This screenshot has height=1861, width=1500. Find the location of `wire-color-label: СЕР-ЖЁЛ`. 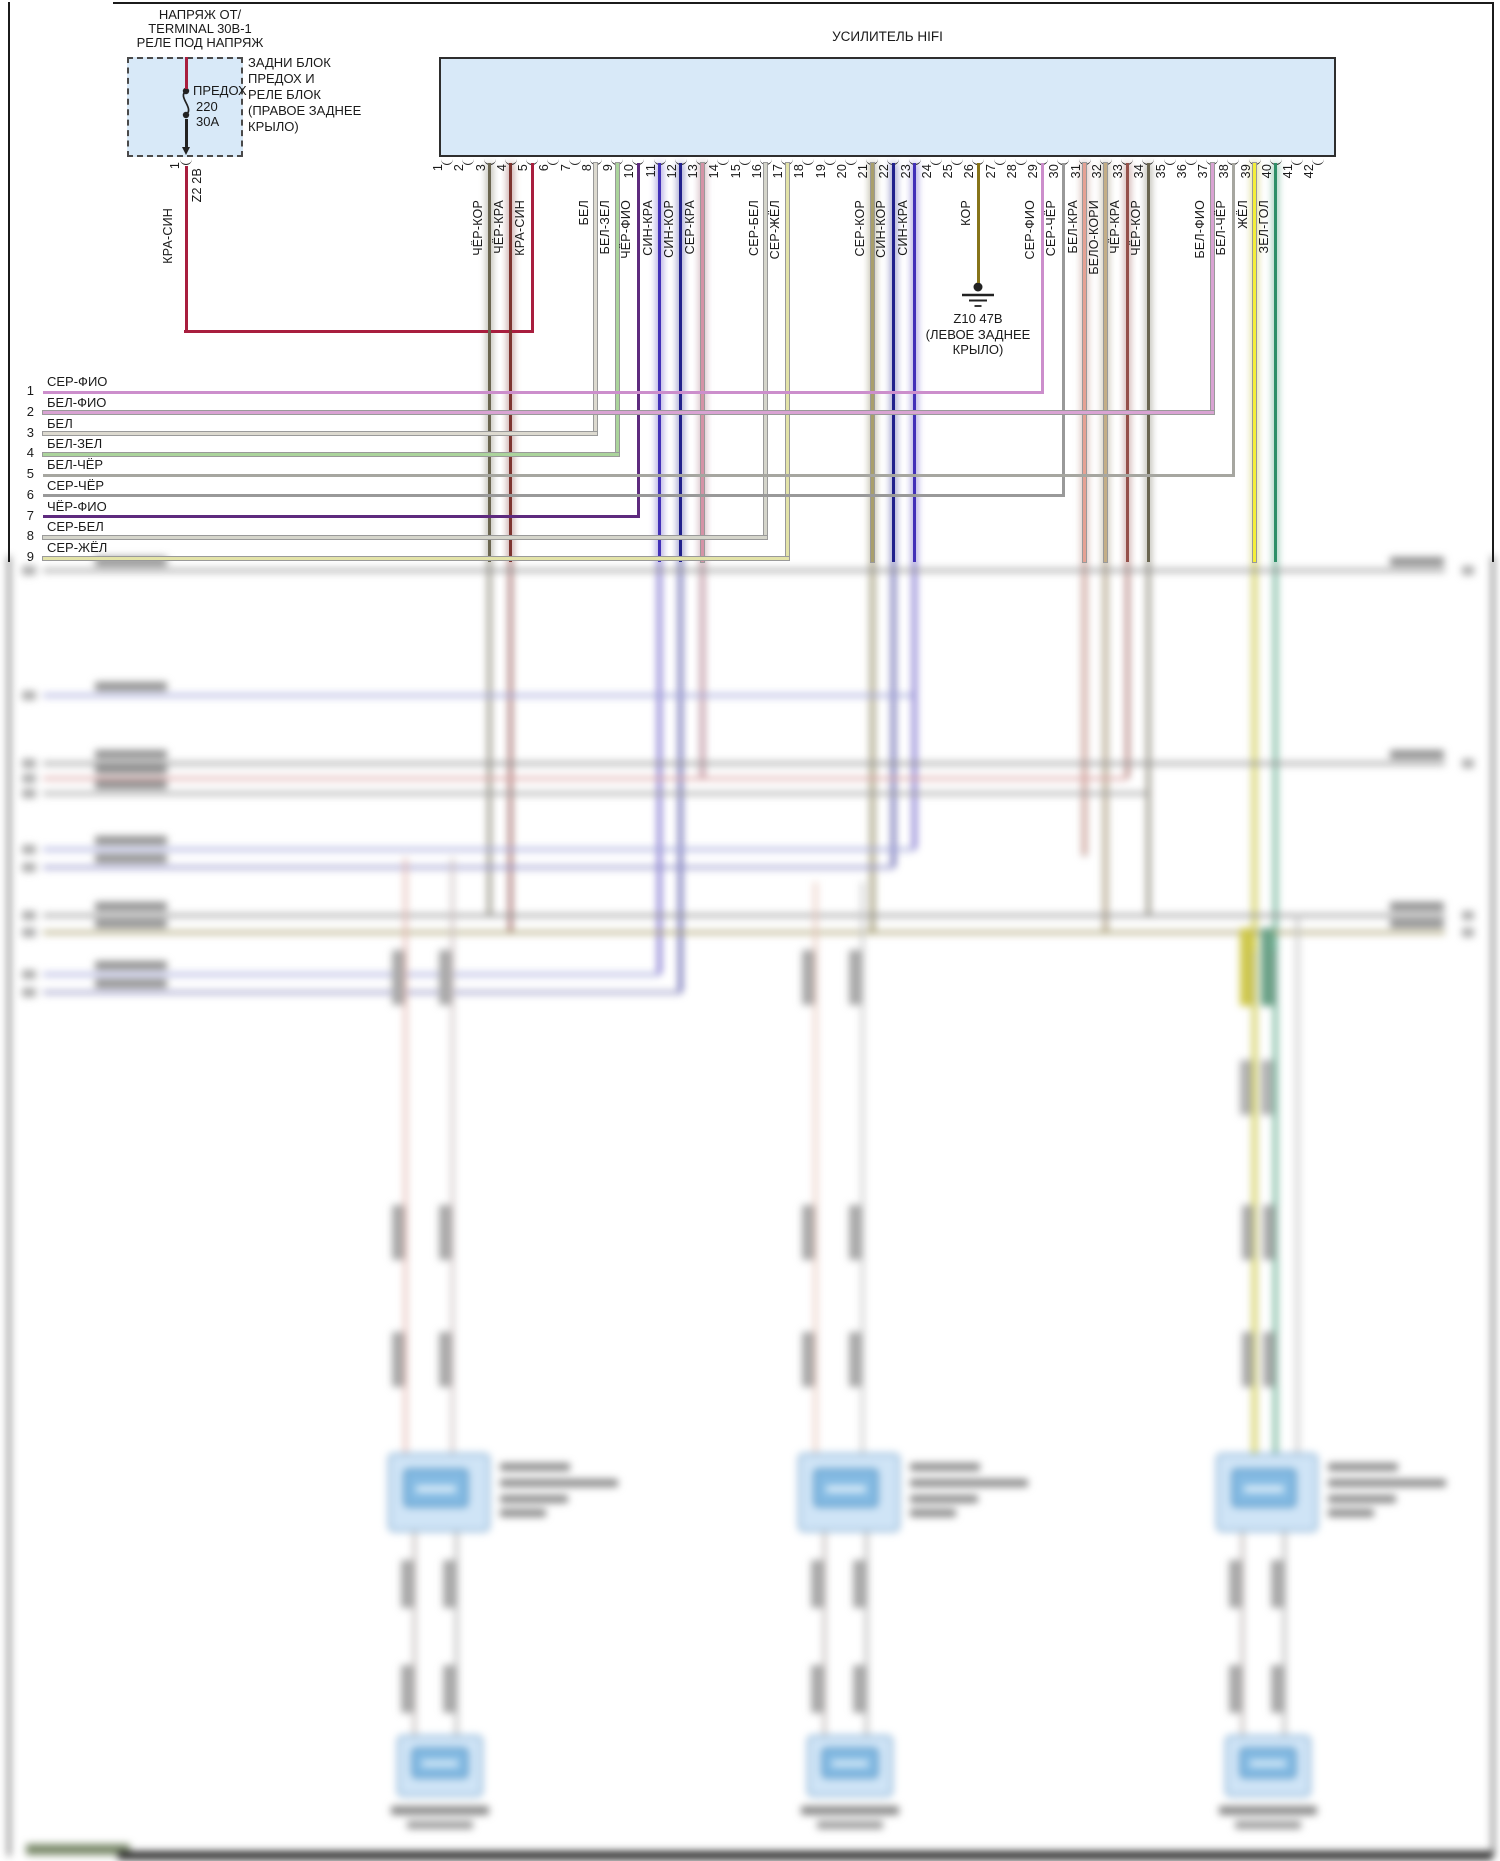

wire-color-label: СЕР-ЖЁЛ is located at coordinates (77, 547).